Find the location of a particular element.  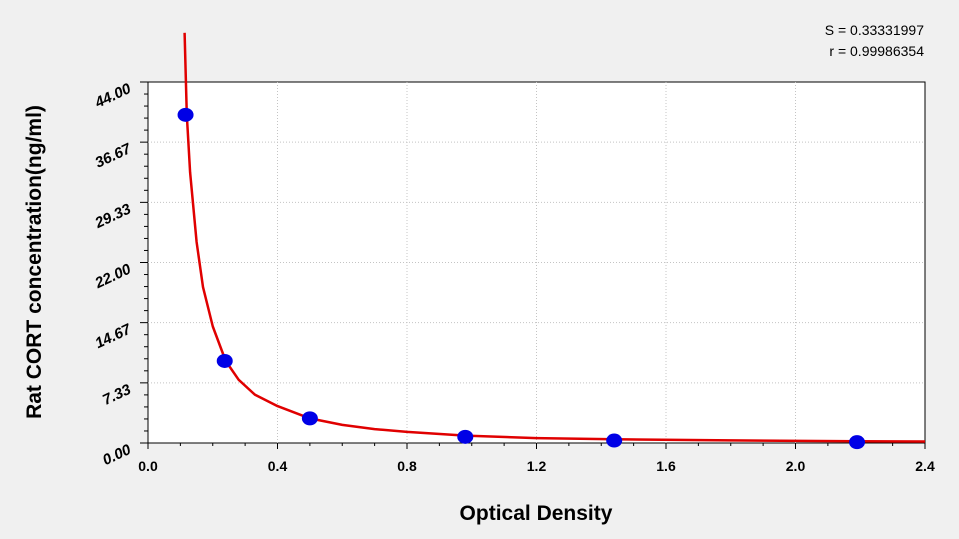

x-axis-ticks: 0.0 0.4 0.8 1.2 1.6 2.0 2.4 is located at coordinates (536, 458).